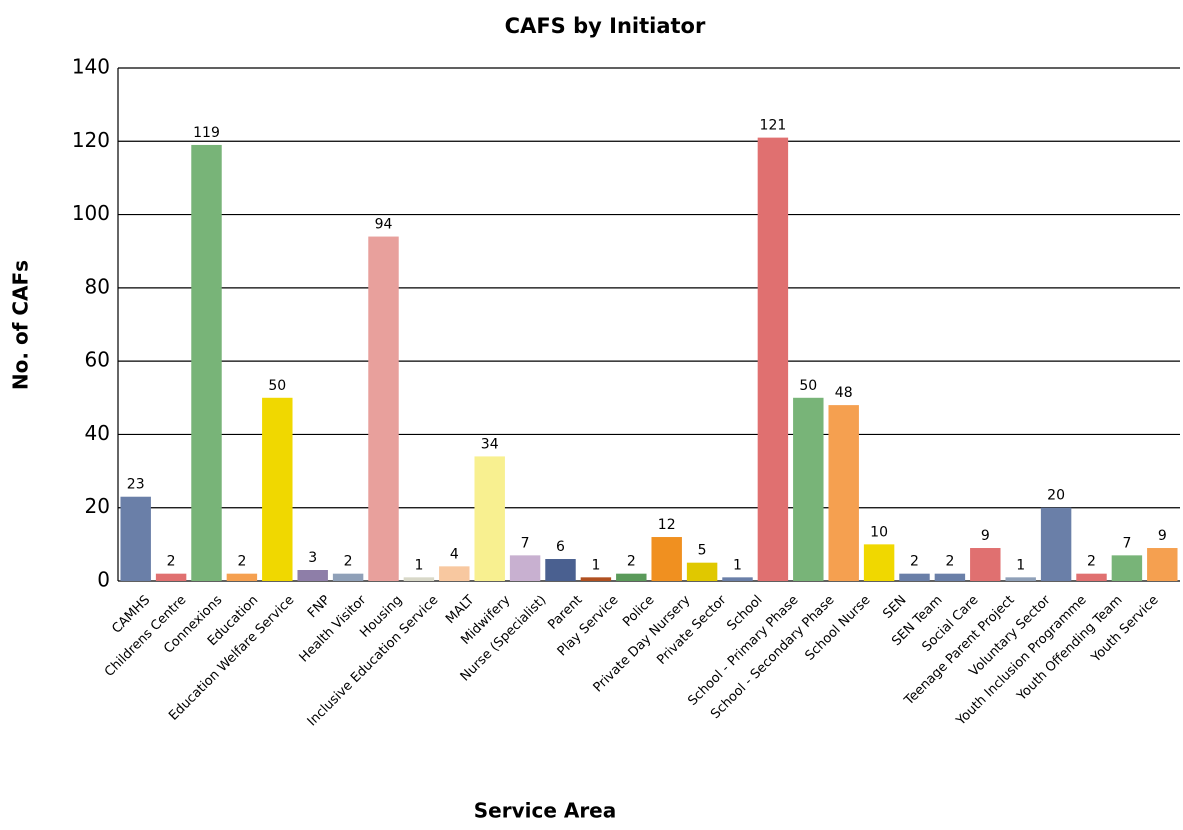 The image size is (1183, 830). Describe the element at coordinates (312, 558) in the screenshot. I see `value-label: 3` at that location.